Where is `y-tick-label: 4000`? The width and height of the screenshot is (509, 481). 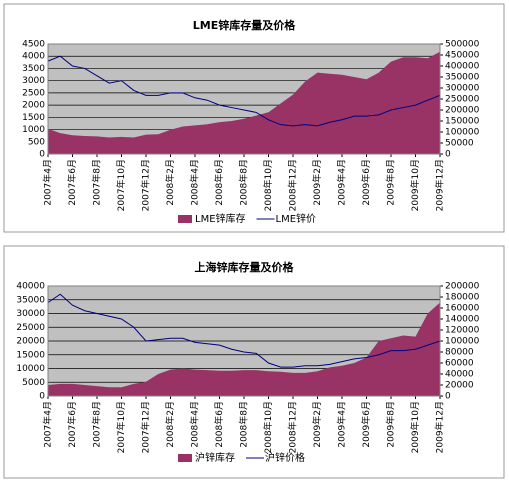
y-tick-label: 4000 is located at coordinates (33, 57).